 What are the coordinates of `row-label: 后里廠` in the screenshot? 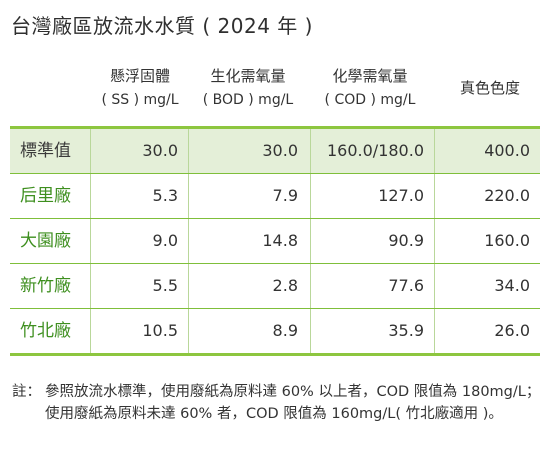 It's located at (45, 196).